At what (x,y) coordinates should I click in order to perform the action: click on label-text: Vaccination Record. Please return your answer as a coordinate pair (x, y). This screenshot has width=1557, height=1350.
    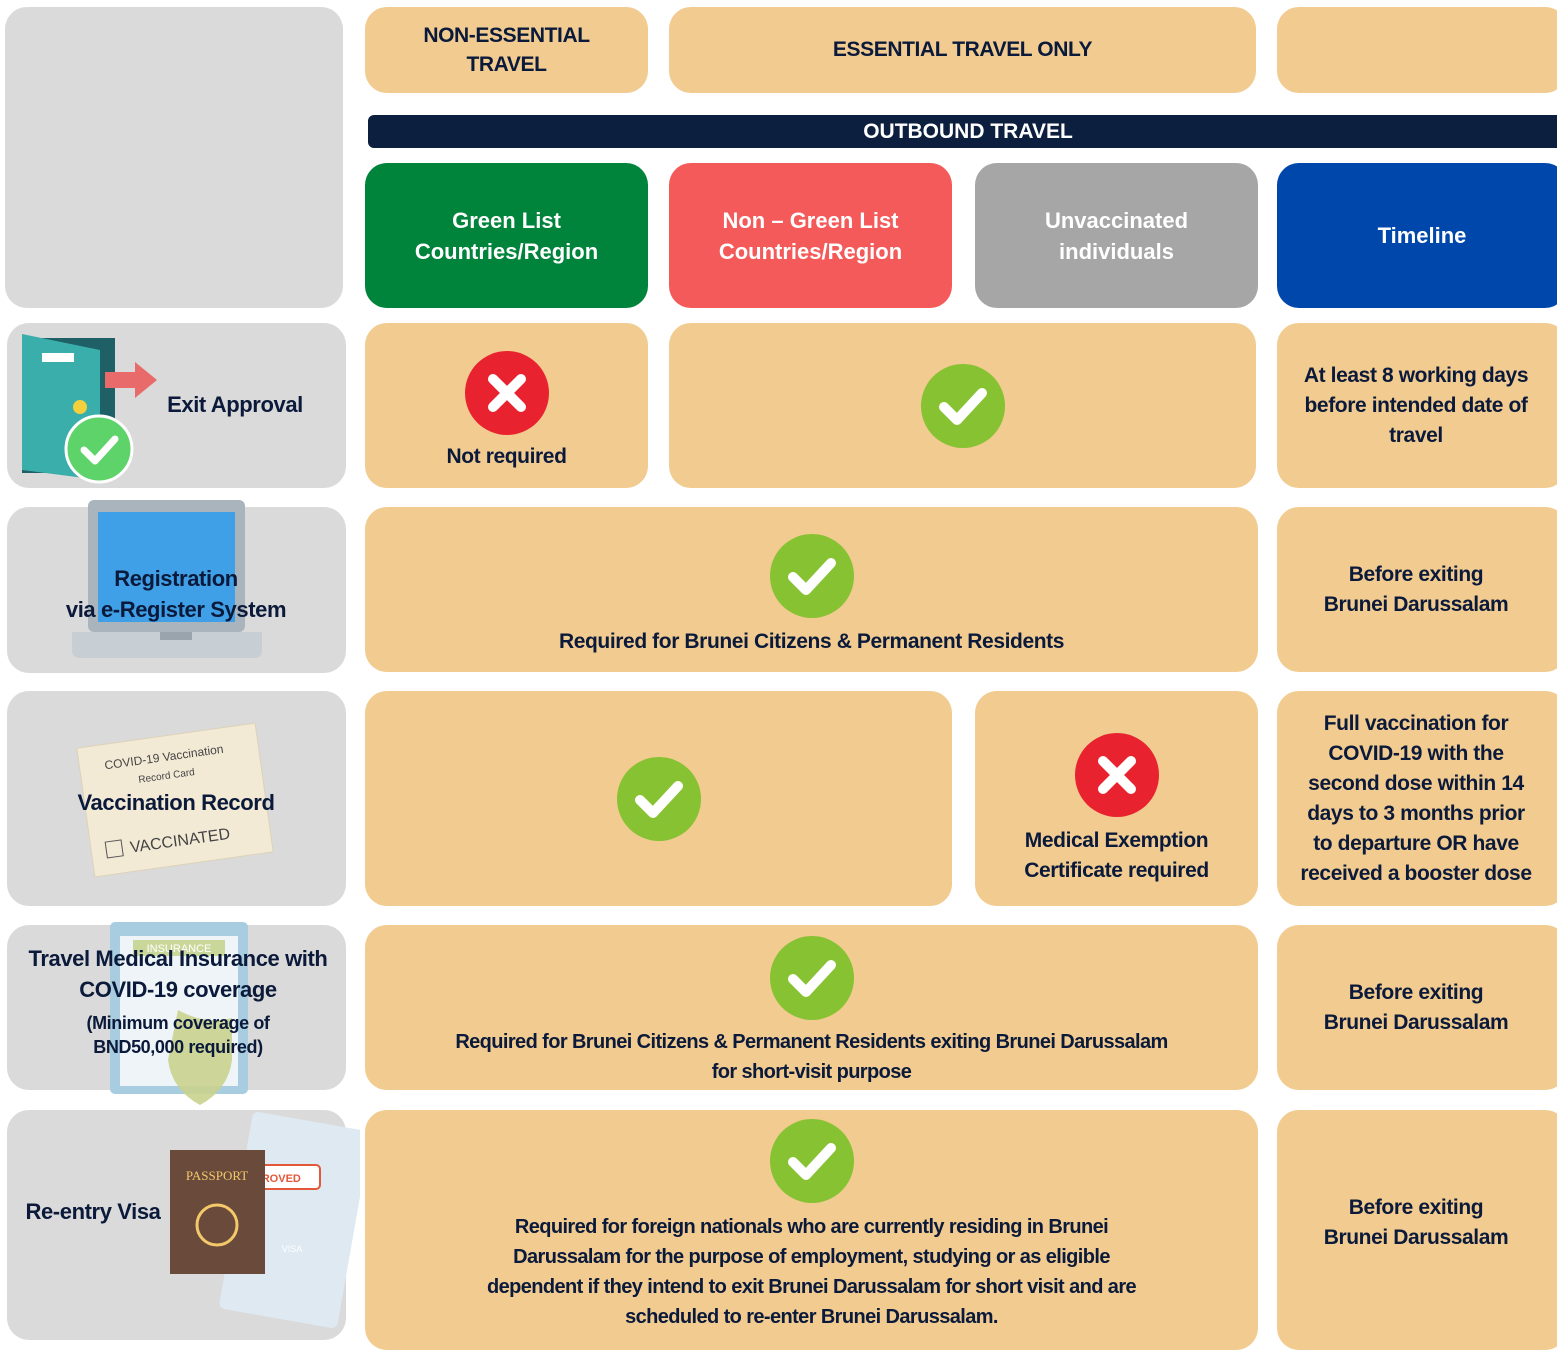
    Looking at the image, I should click on (176, 802).